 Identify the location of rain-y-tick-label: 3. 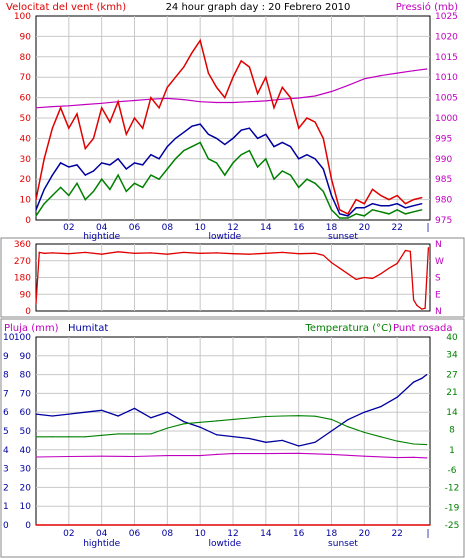
(6, 470).